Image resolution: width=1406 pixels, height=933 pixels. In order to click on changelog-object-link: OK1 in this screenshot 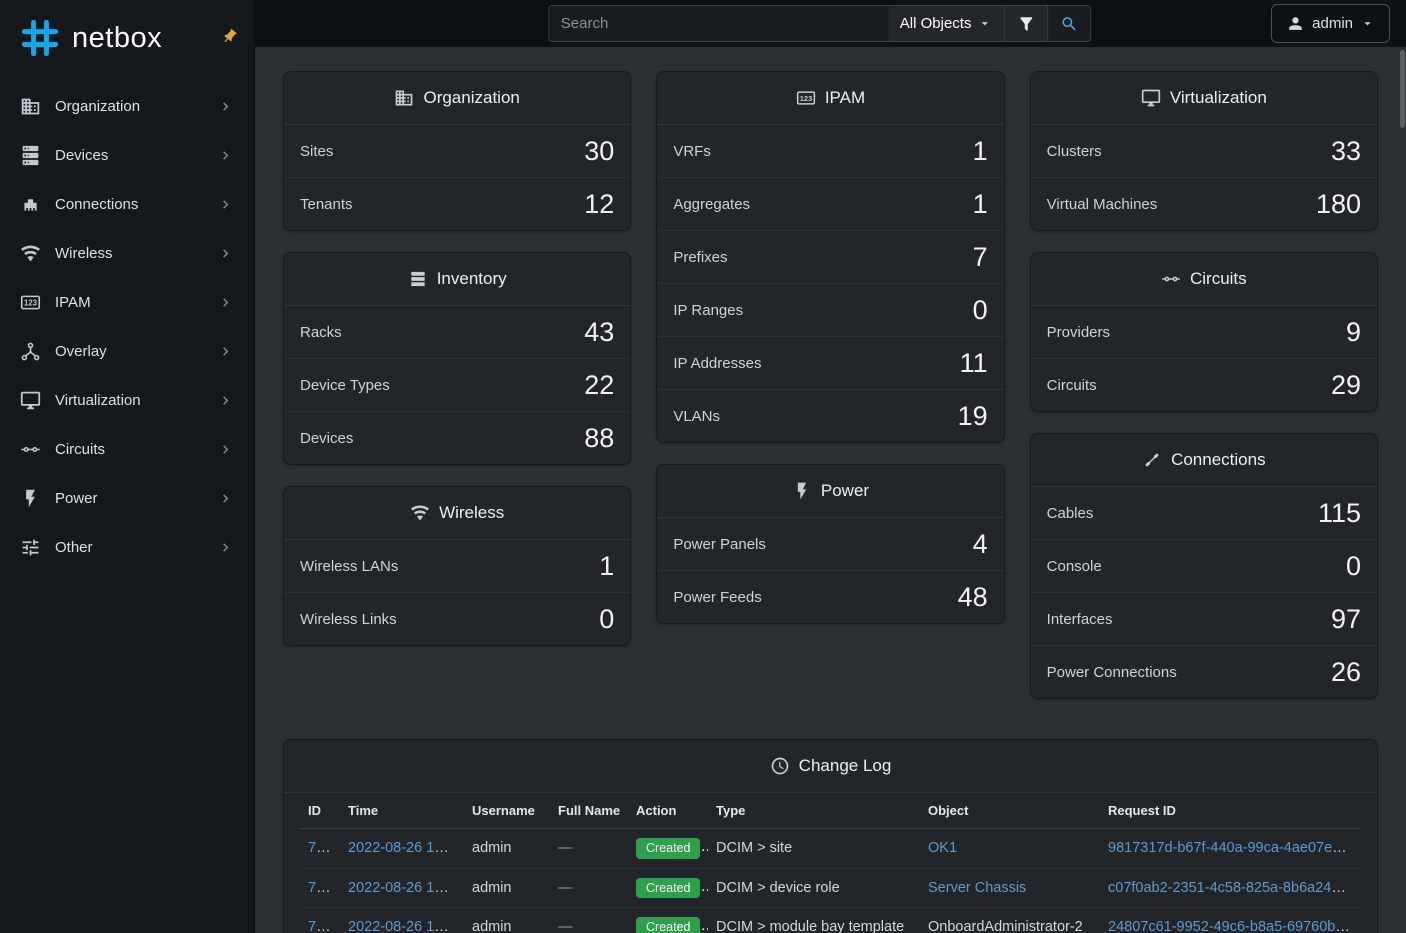, I will do `click(943, 848)`.